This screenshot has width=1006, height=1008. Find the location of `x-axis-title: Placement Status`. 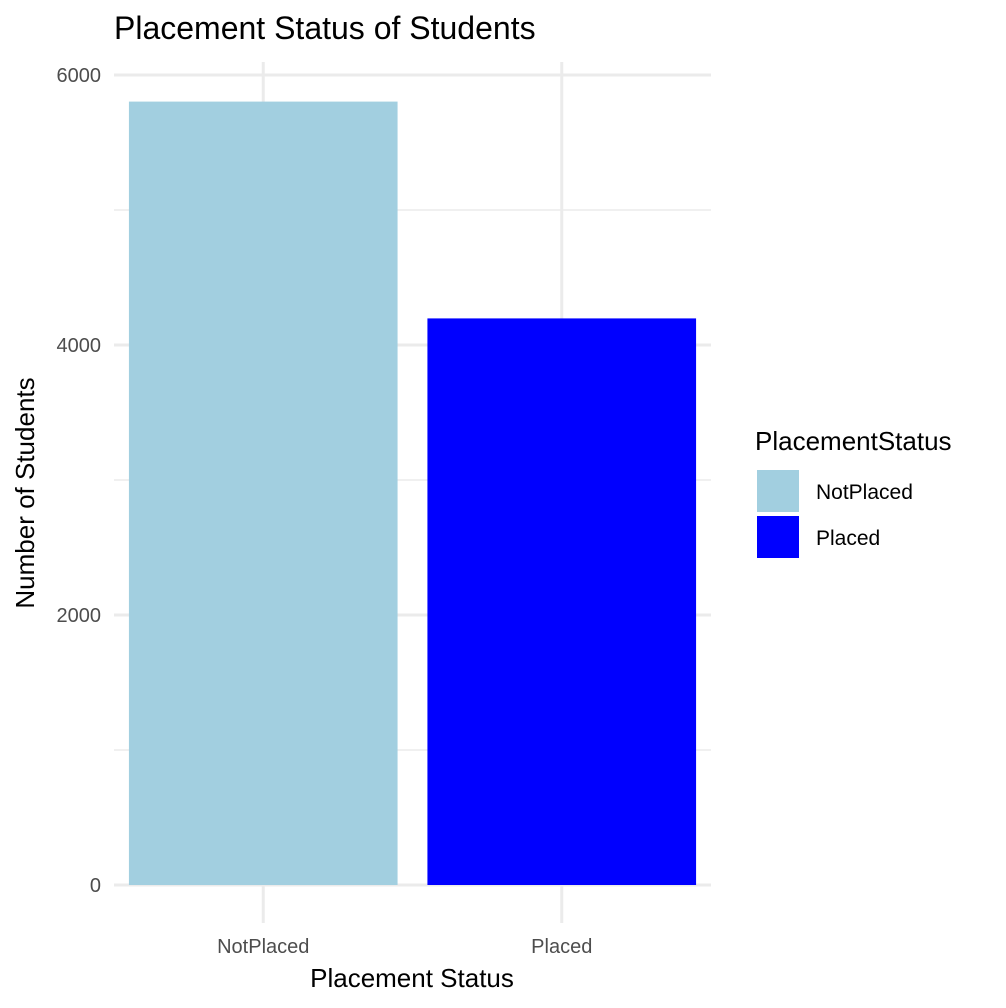

x-axis-title: Placement Status is located at coordinates (412, 978).